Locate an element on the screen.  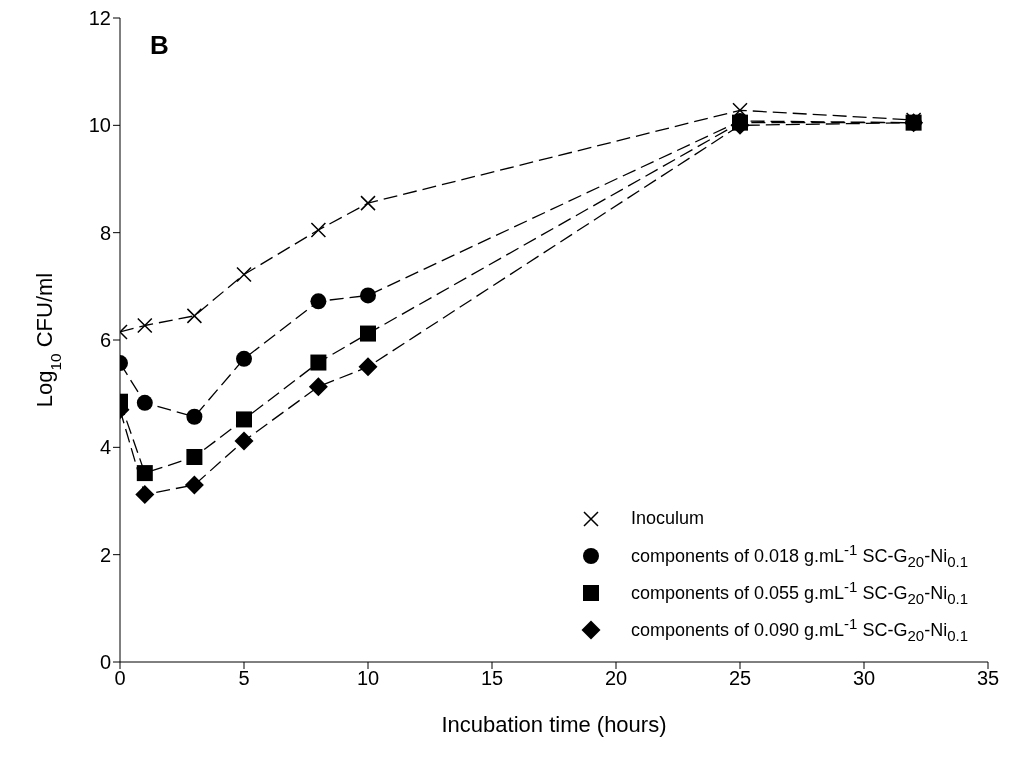
y-tick-label: 10 is located at coordinates (99, 125).